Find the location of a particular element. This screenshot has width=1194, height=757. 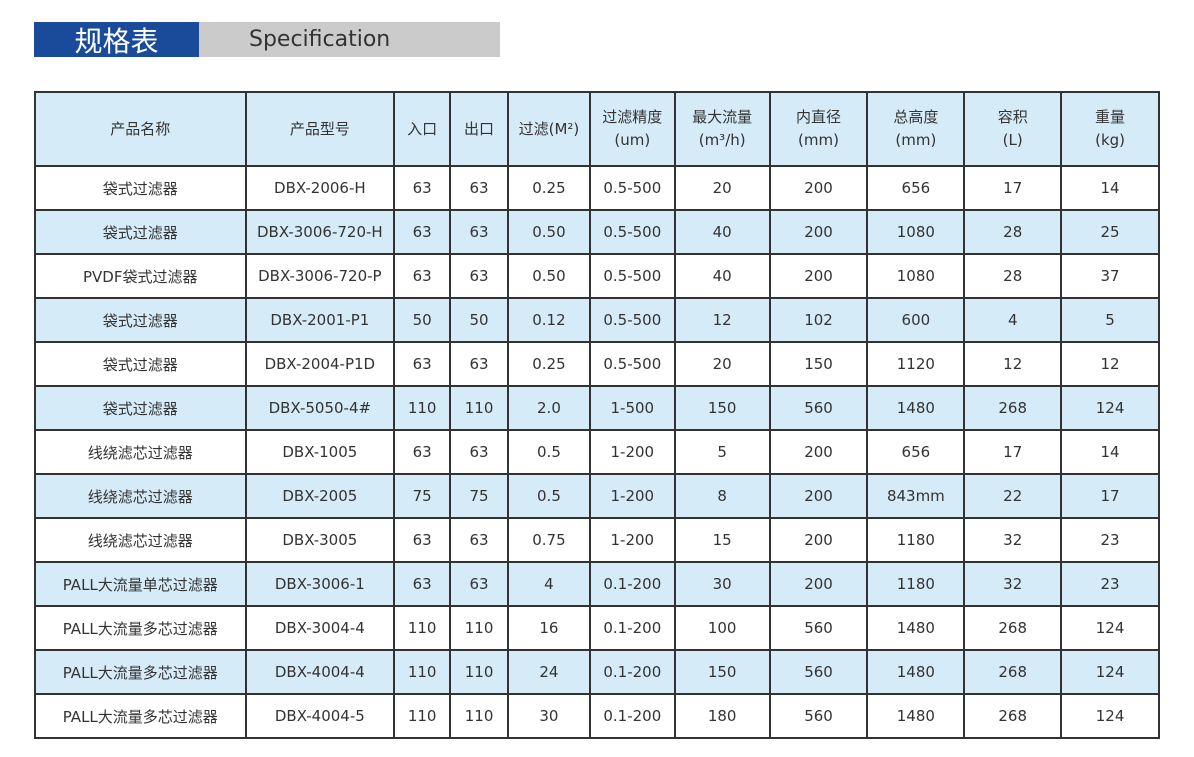

table-cell: 线绕滤芯过滤器 is located at coordinates (140, 452).